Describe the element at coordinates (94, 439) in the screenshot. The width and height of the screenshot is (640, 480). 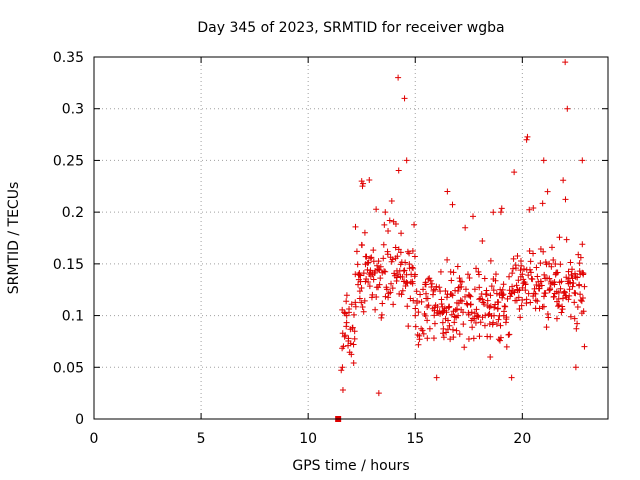
I see `x-tick-label: 0` at that location.